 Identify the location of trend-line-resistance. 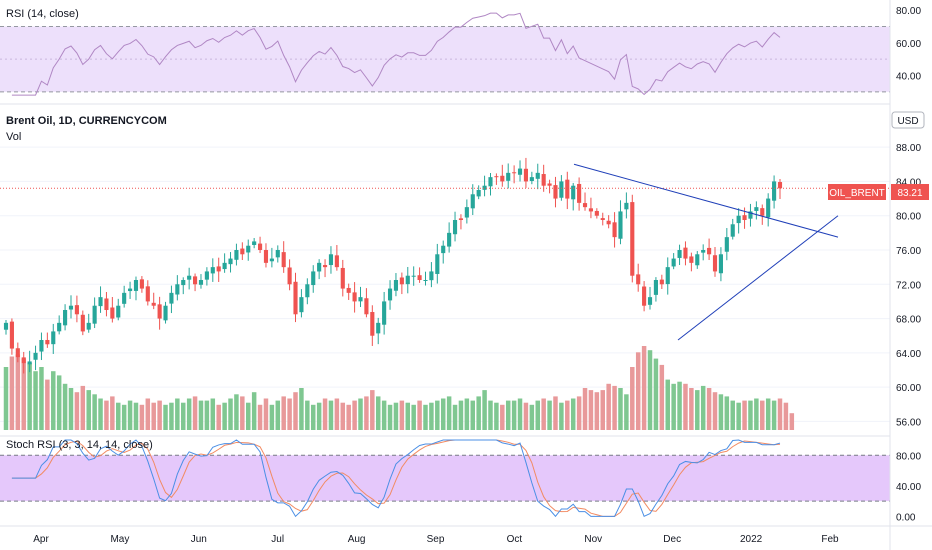
(706, 200).